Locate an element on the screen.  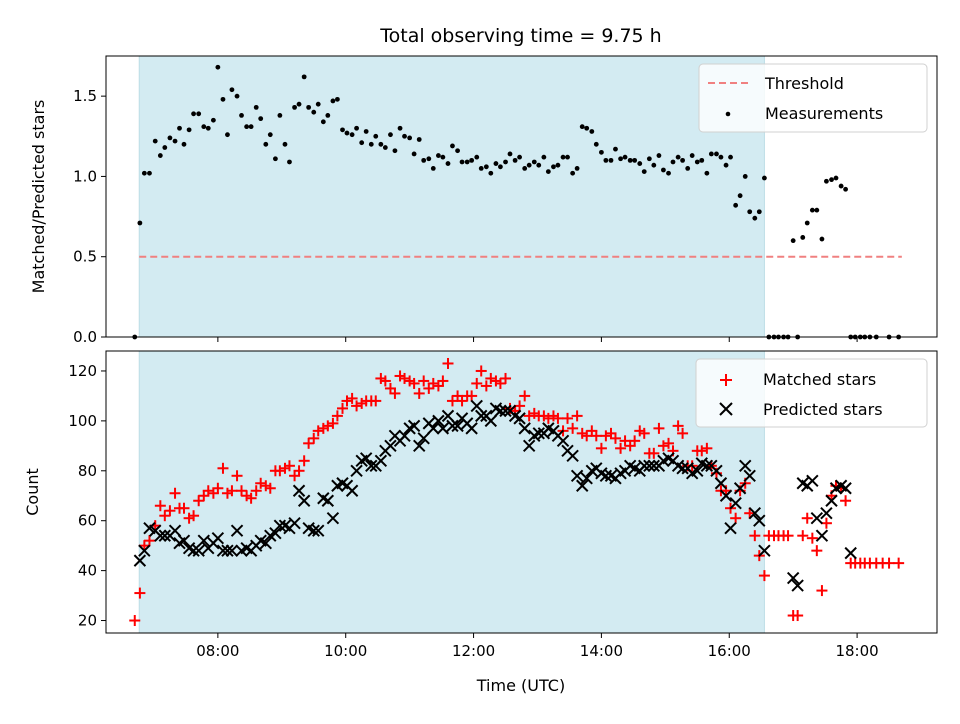
ratio-legend-box is located at coordinates (813, 98).